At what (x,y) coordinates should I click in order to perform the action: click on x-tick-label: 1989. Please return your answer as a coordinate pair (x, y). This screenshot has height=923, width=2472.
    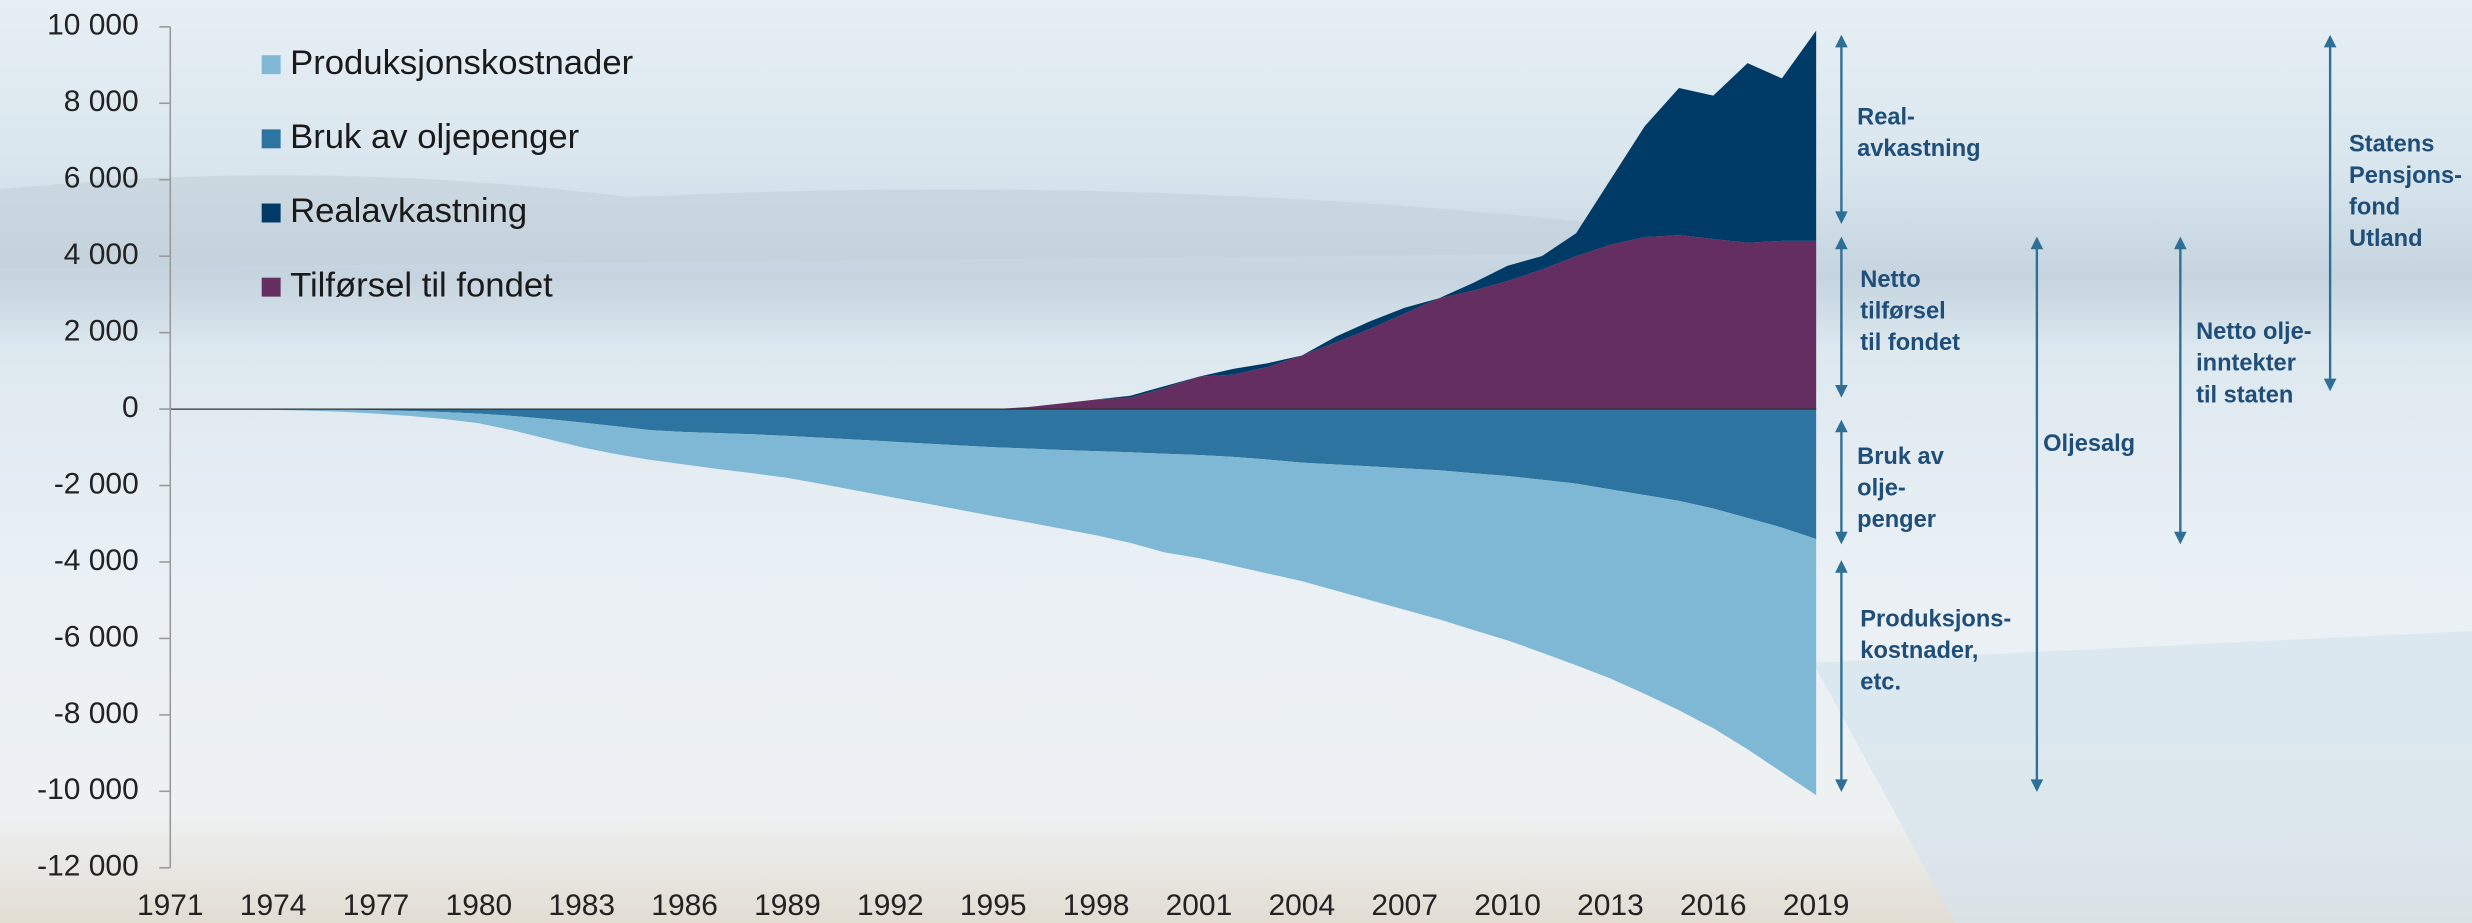
    Looking at the image, I should click on (787, 905).